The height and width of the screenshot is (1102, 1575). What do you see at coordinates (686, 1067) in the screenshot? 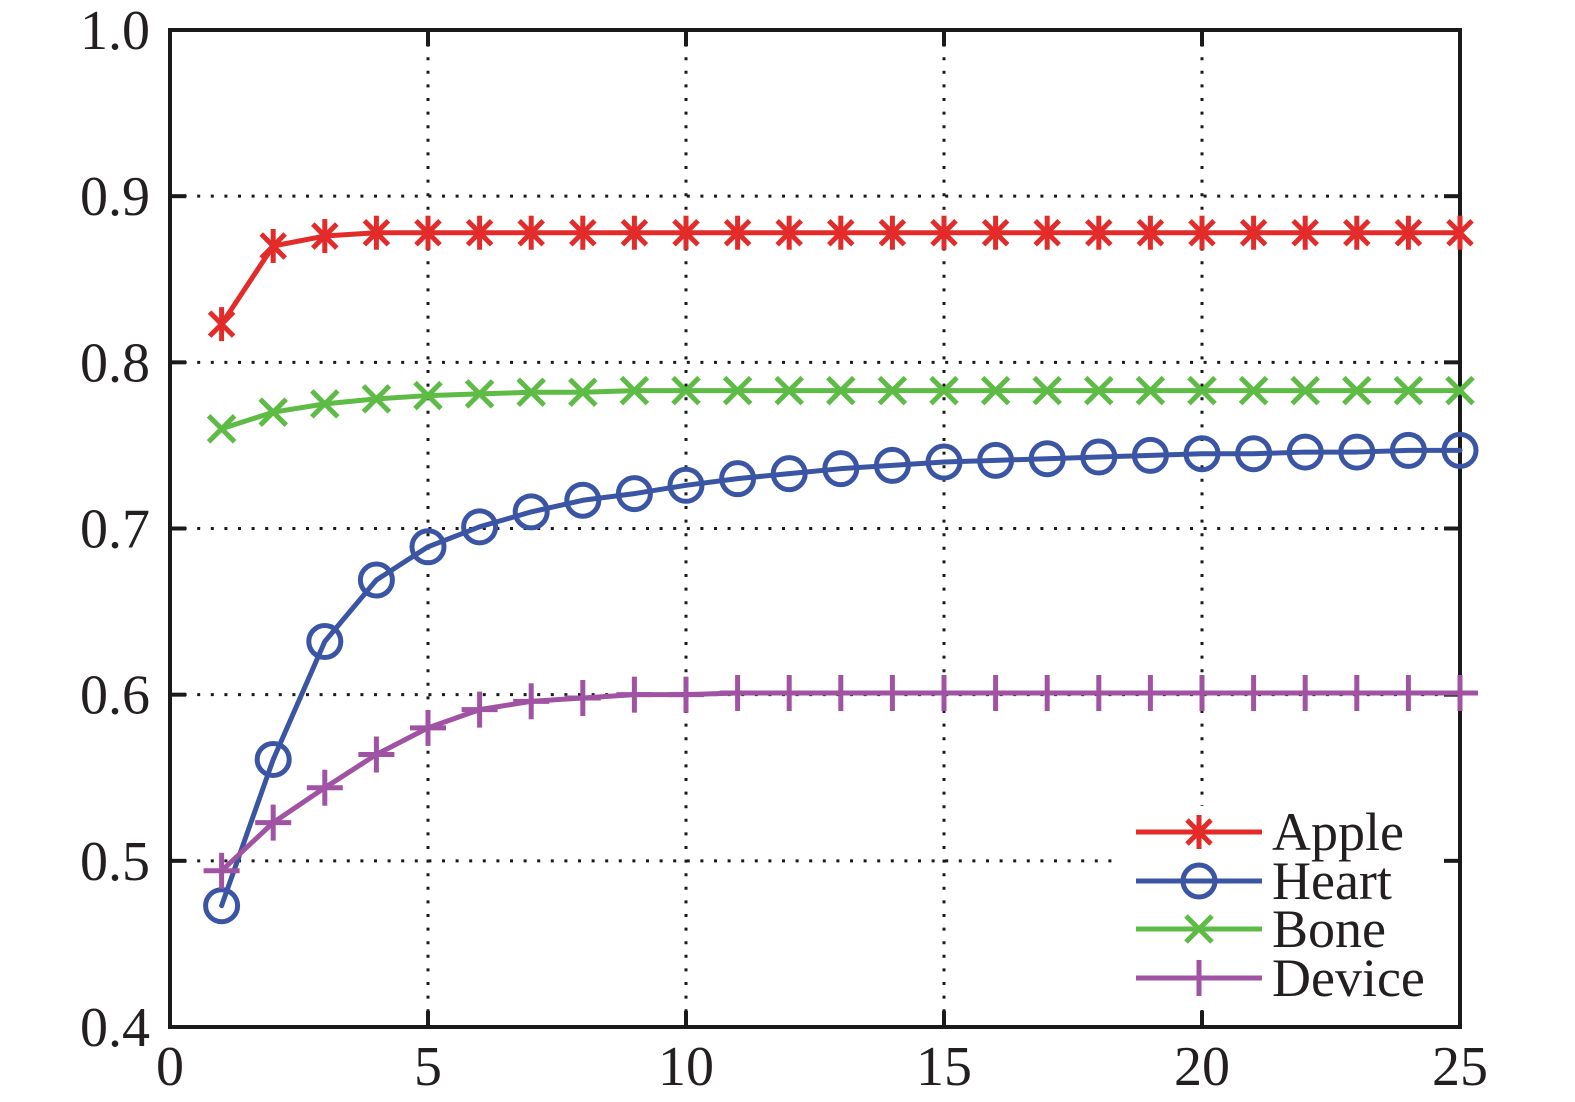
I see `x-tick-label-10: 10` at bounding box center [686, 1067].